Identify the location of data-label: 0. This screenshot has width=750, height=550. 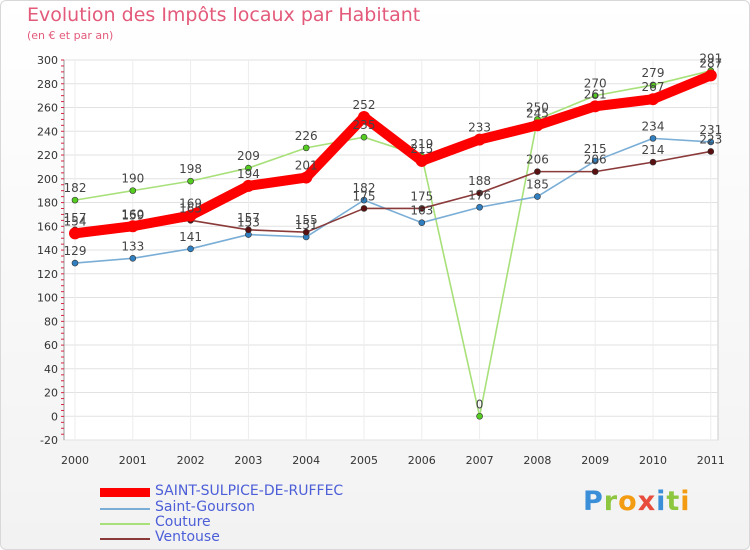
(480, 404).